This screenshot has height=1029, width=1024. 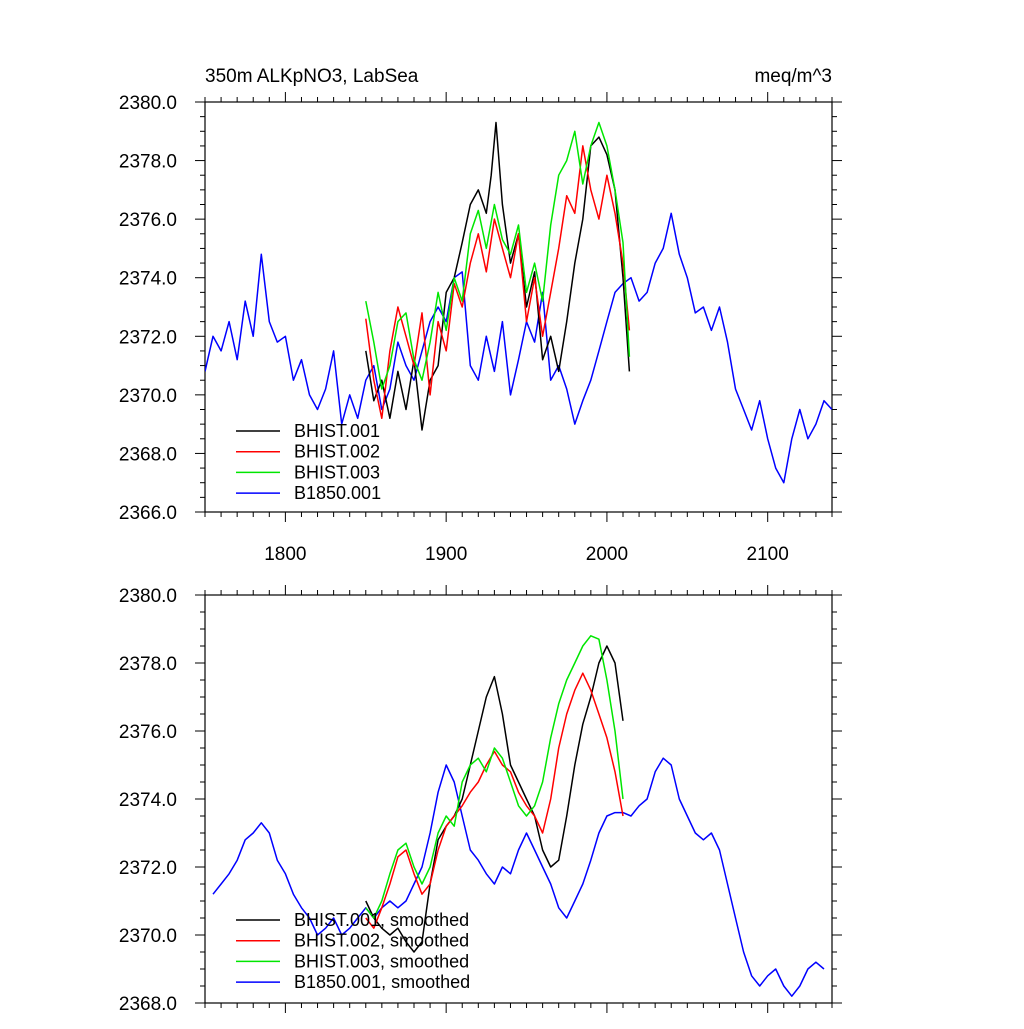 I want to click on legend-label: BHIST.001, smoothed, so click(x=381, y=920).